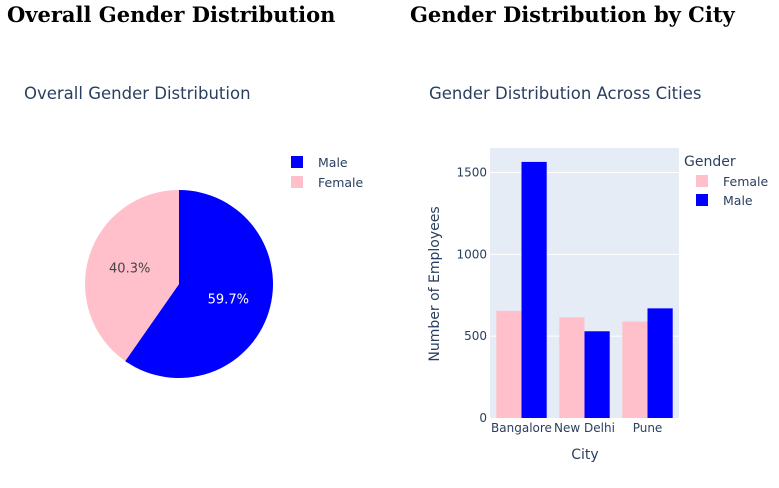 This screenshot has height=488, width=779. What do you see at coordinates (297, 162) in the screenshot?
I see `pie-legend-swatch-male` at bounding box center [297, 162].